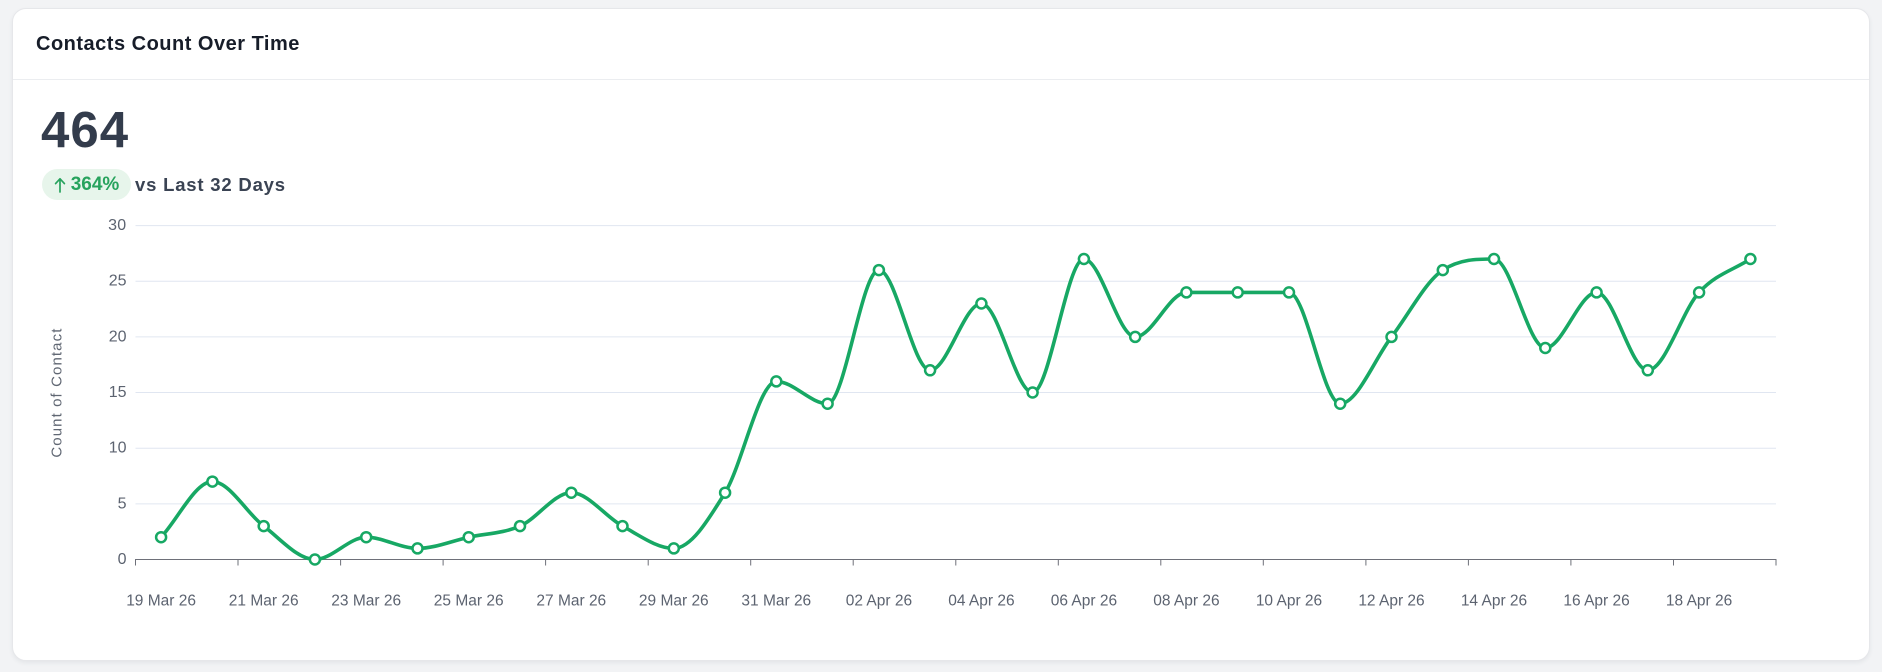 This screenshot has width=1882, height=672. I want to click on svg-text: 23 Mar 26, so click(366, 601).